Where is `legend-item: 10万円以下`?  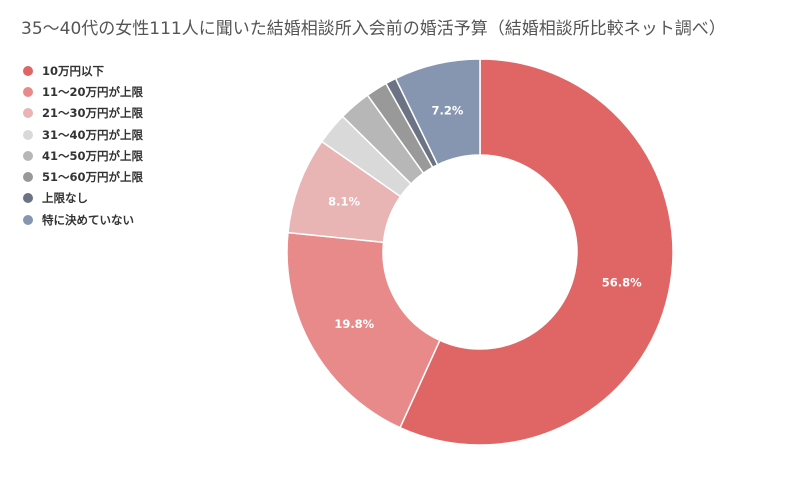
legend-item: 10万円以下 is located at coordinates (83, 70).